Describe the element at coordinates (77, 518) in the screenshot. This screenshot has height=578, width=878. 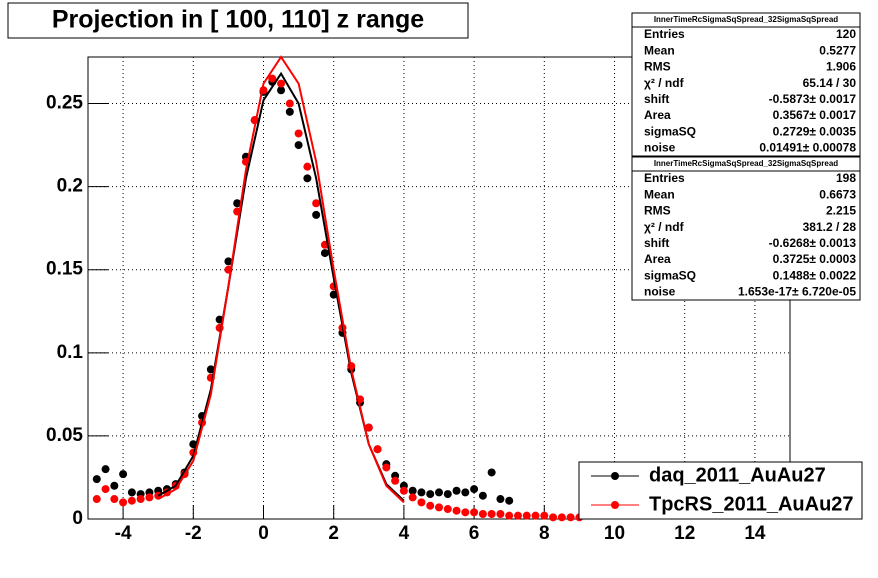
I see `y-tick-label: 0` at that location.